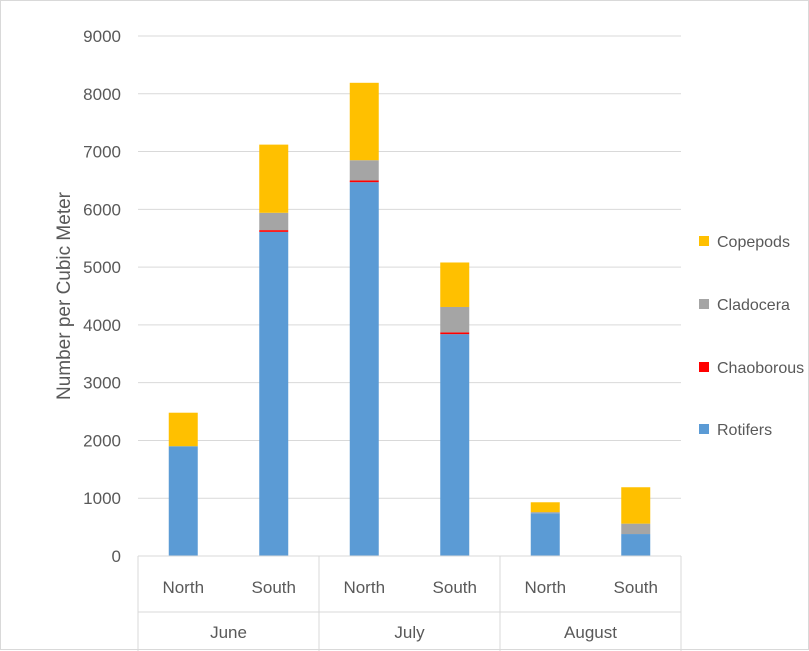  I want to click on group-label: August, so click(590, 632).